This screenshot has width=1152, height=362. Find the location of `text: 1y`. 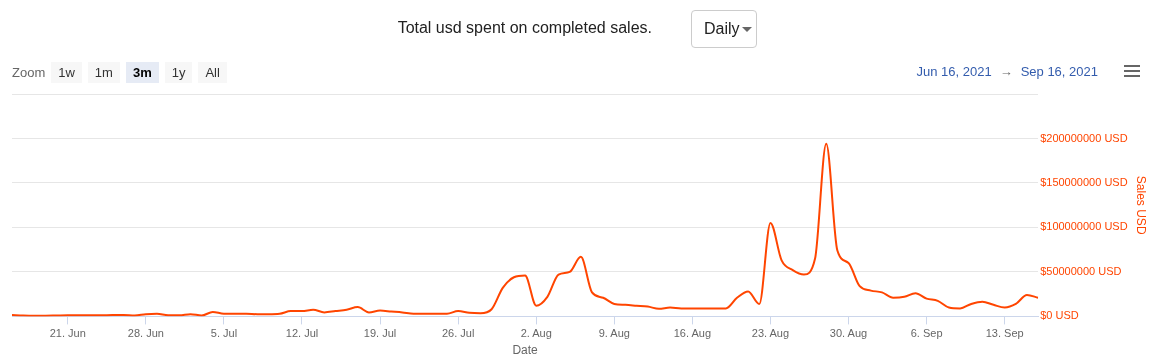

text: 1y is located at coordinates (178, 72).